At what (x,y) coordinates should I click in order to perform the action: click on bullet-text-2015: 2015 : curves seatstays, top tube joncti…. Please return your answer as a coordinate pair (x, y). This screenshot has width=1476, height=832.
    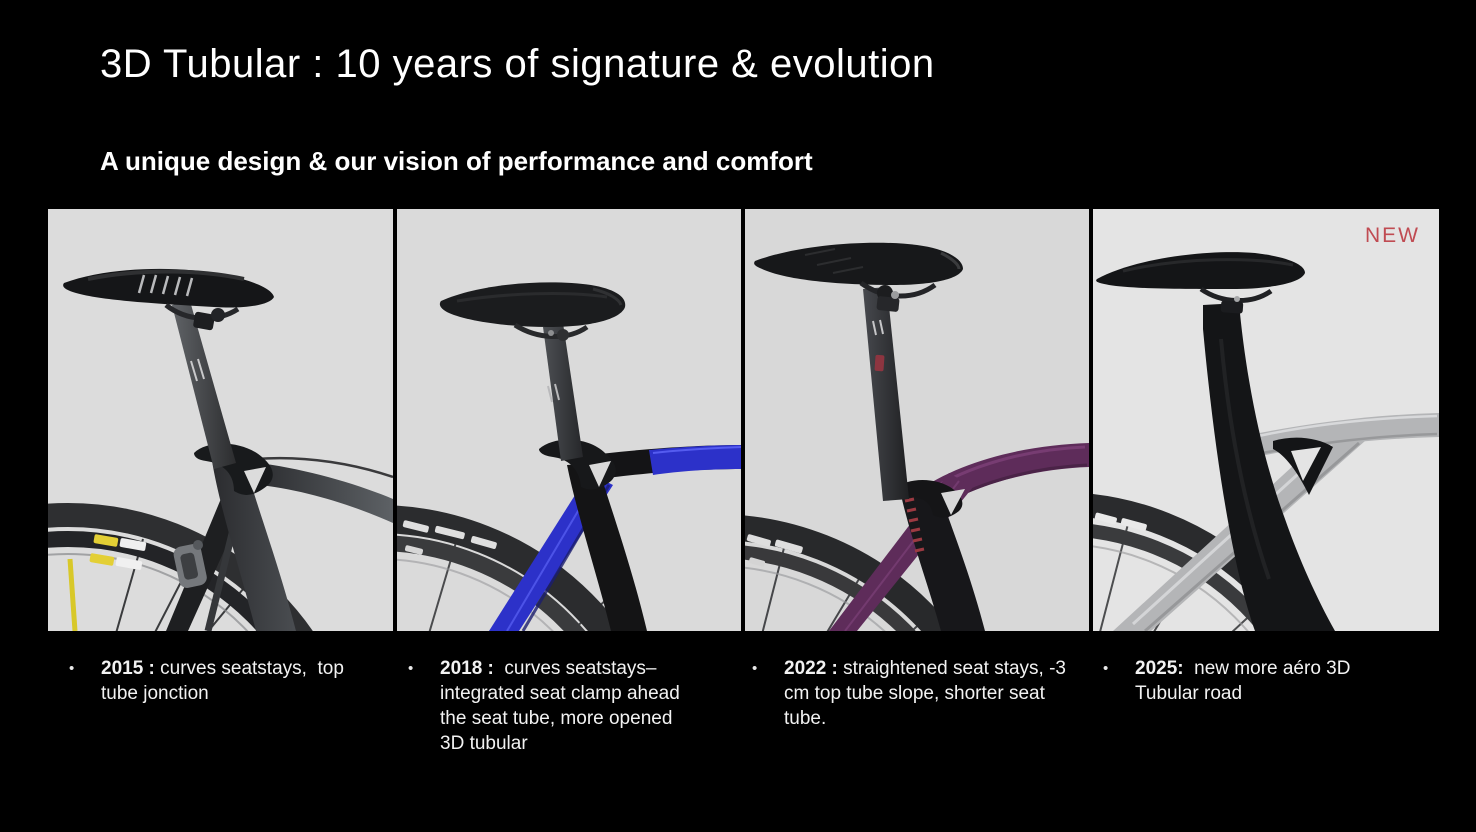
    Looking at the image, I should click on (236, 681).